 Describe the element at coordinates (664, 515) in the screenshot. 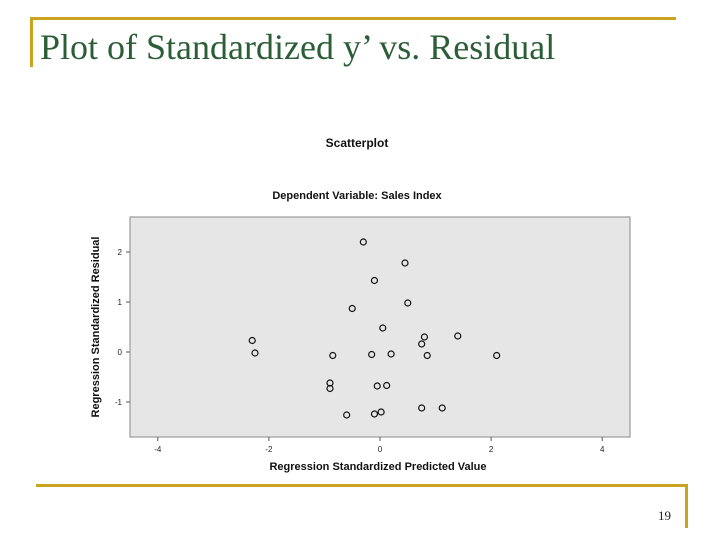

I see `page-number: 19` at that location.